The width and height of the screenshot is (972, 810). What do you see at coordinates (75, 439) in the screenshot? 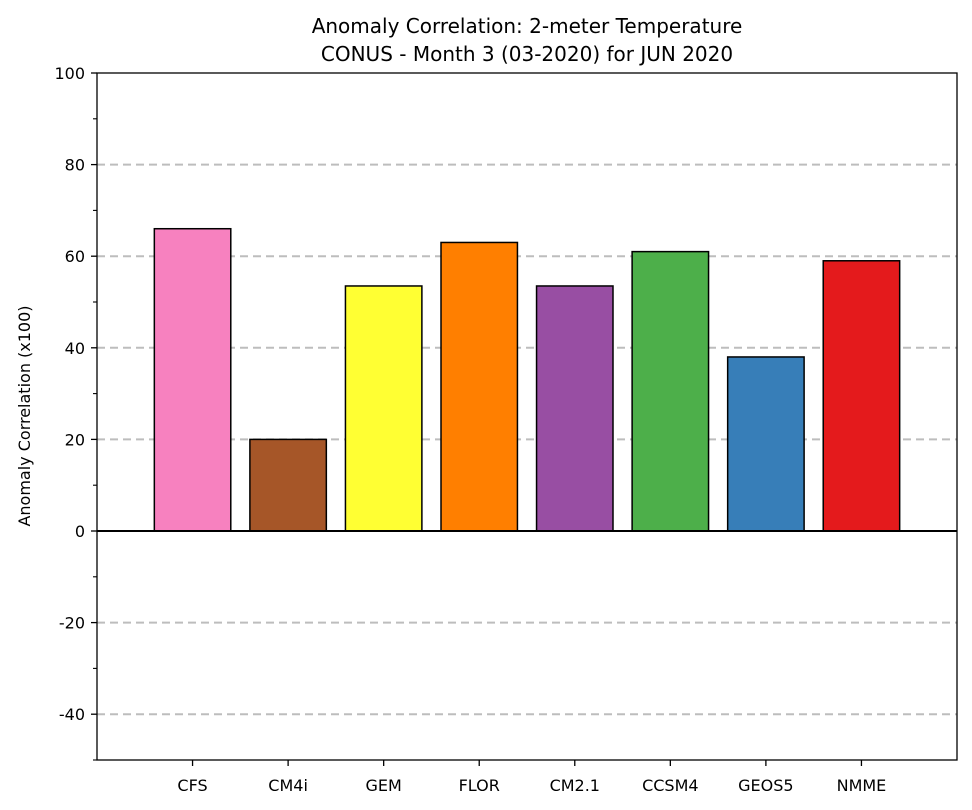
I see `y-tick-label: 20` at bounding box center [75, 439].